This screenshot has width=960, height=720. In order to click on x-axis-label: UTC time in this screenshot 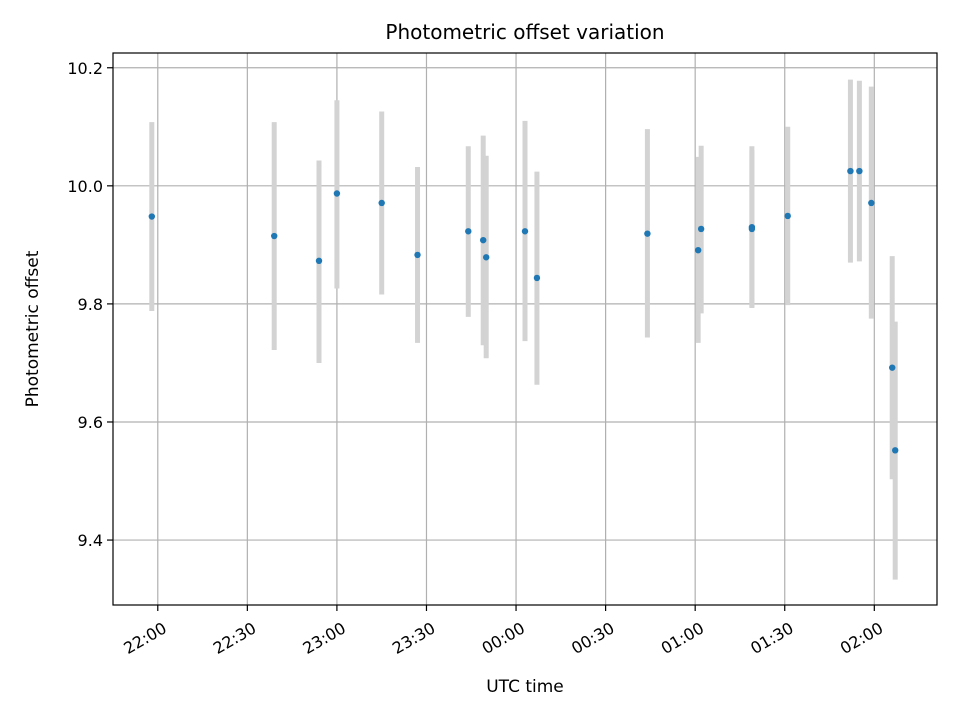, I will do `click(525, 687)`.